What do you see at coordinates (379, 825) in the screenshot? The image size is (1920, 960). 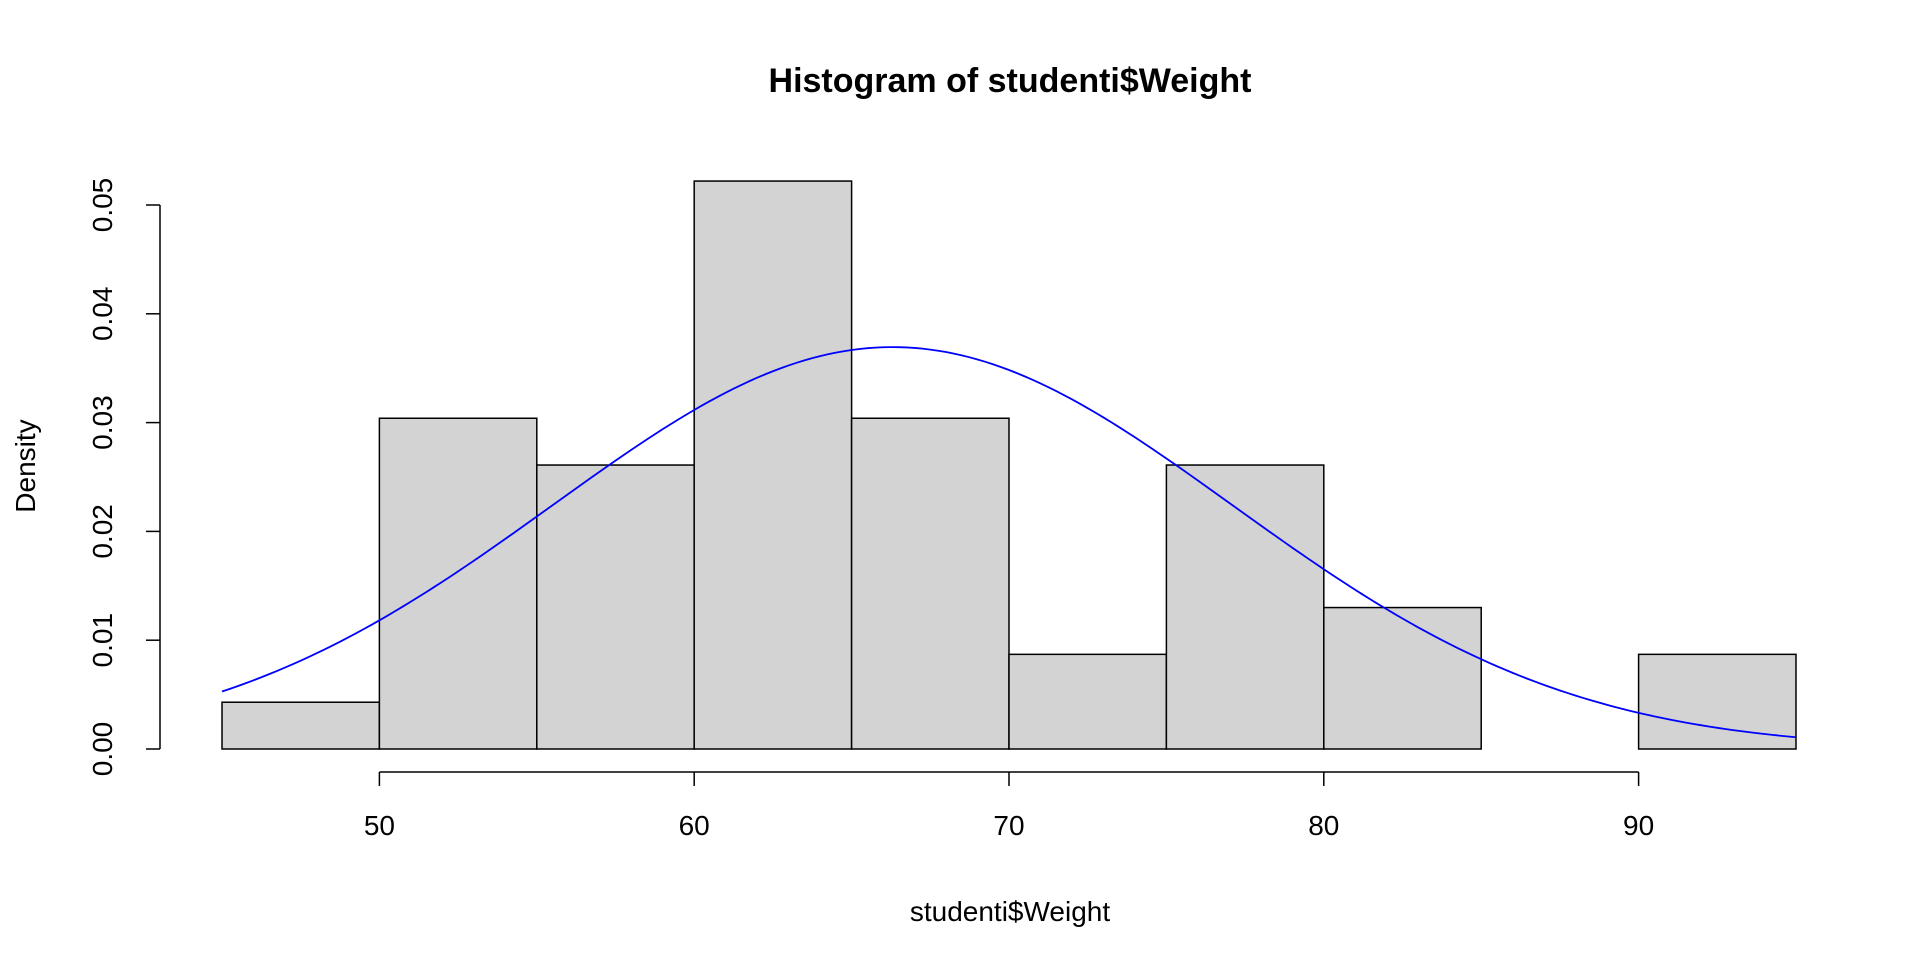 I see `x-tick-label: 50` at bounding box center [379, 825].